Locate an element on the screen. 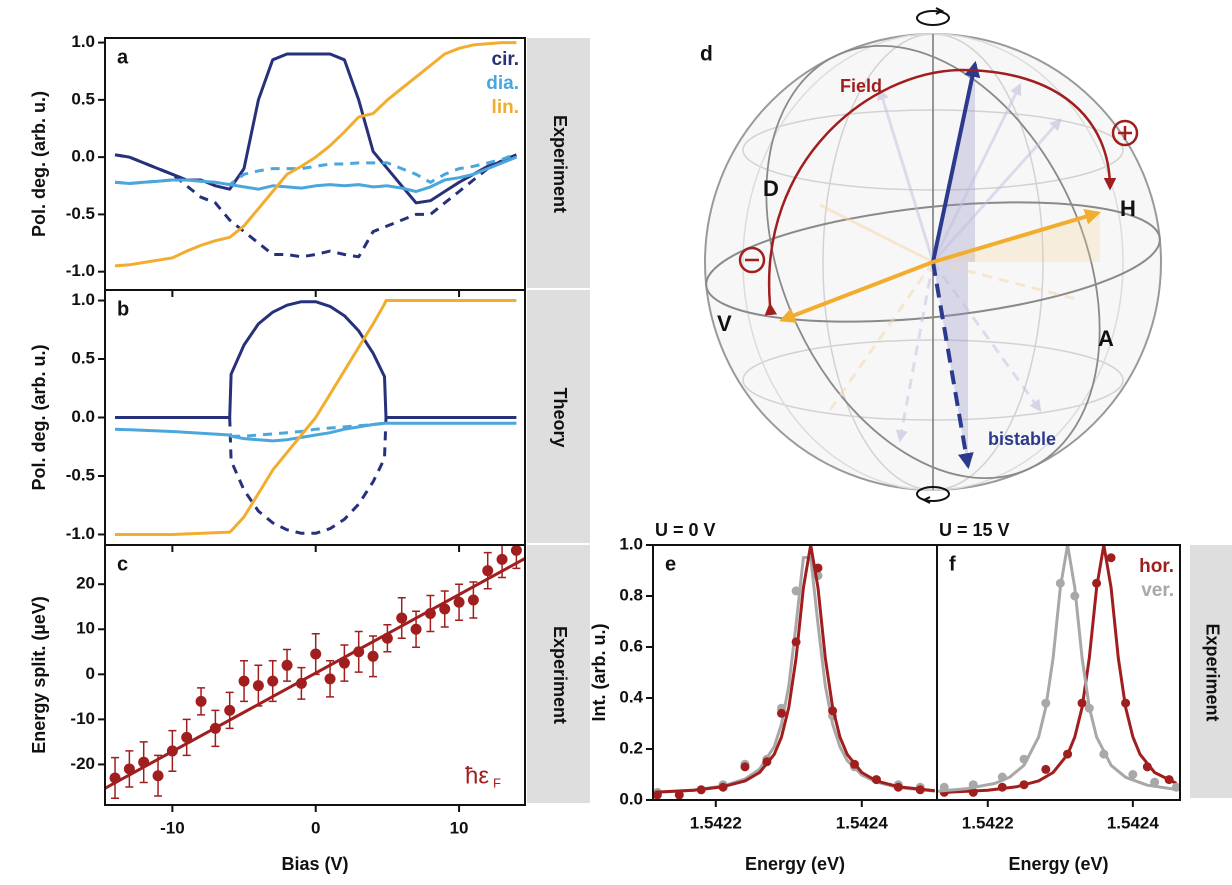 The image size is (1232, 885). y-tick-label: 0.6 is located at coordinates (631, 645).